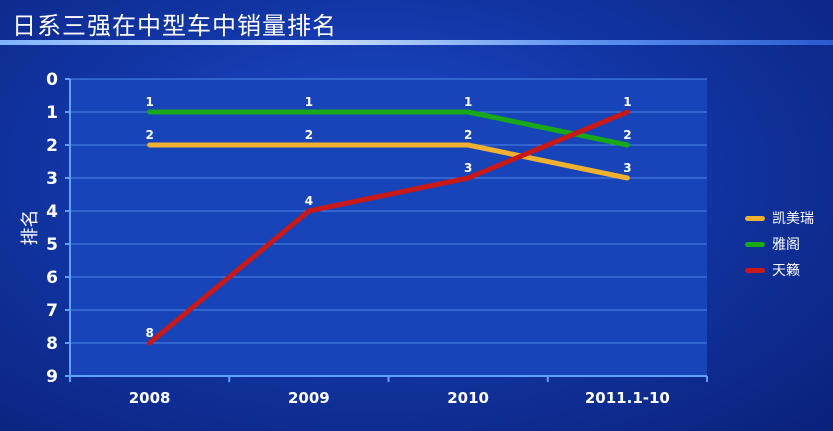  I want to click on legend-item: 雅阁, so click(779, 244).